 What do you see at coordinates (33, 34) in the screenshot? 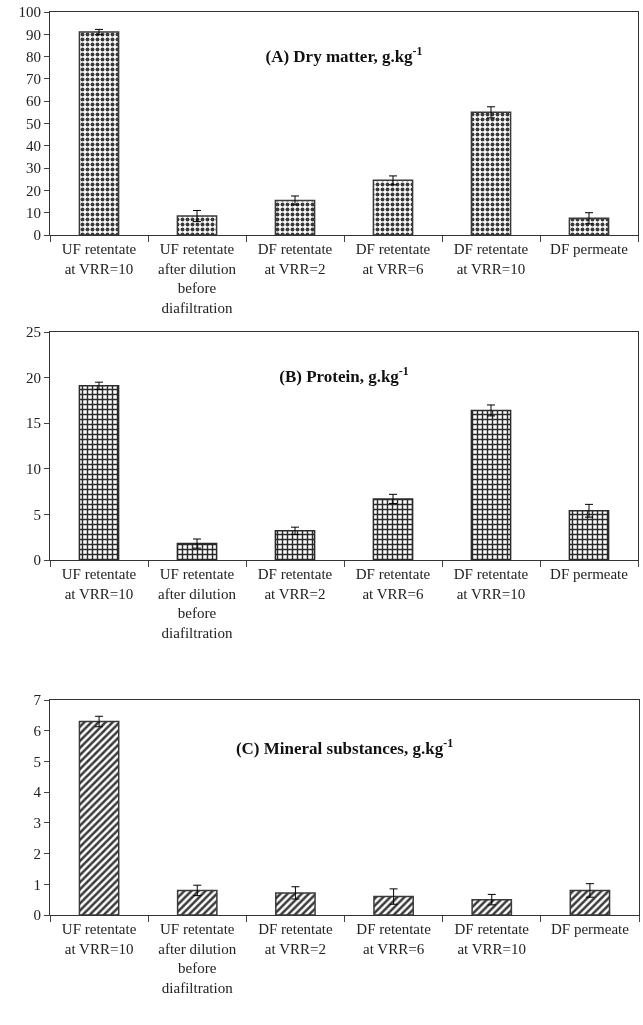
I see `y-tick-label: 90` at bounding box center [33, 34].